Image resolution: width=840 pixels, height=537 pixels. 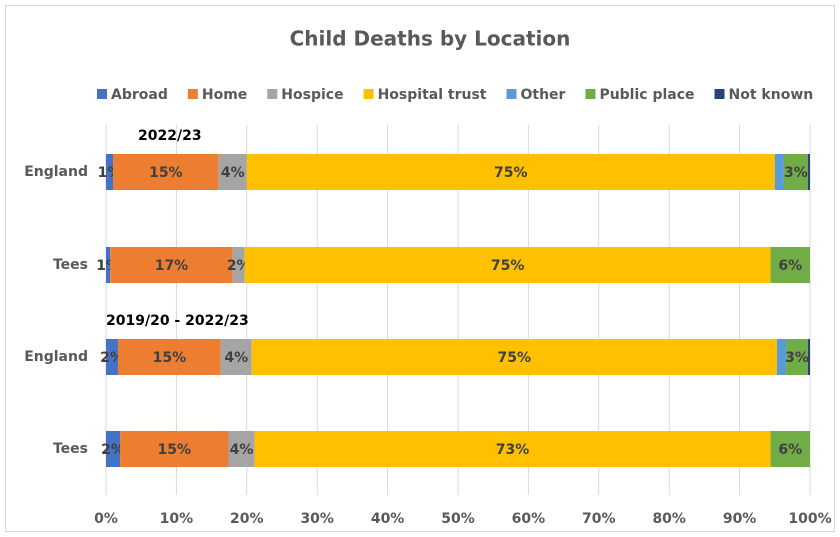 What do you see at coordinates (771, 95) in the screenshot?
I see `legend-label: Not known` at bounding box center [771, 95].